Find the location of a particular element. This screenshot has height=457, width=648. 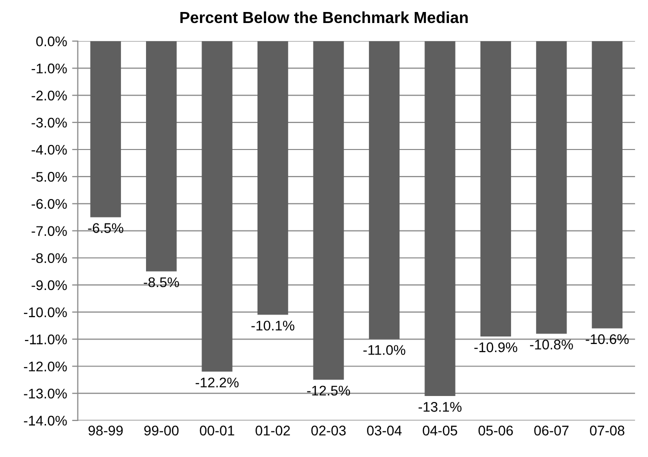

x-tick-label: 02-03 is located at coordinates (328, 431).